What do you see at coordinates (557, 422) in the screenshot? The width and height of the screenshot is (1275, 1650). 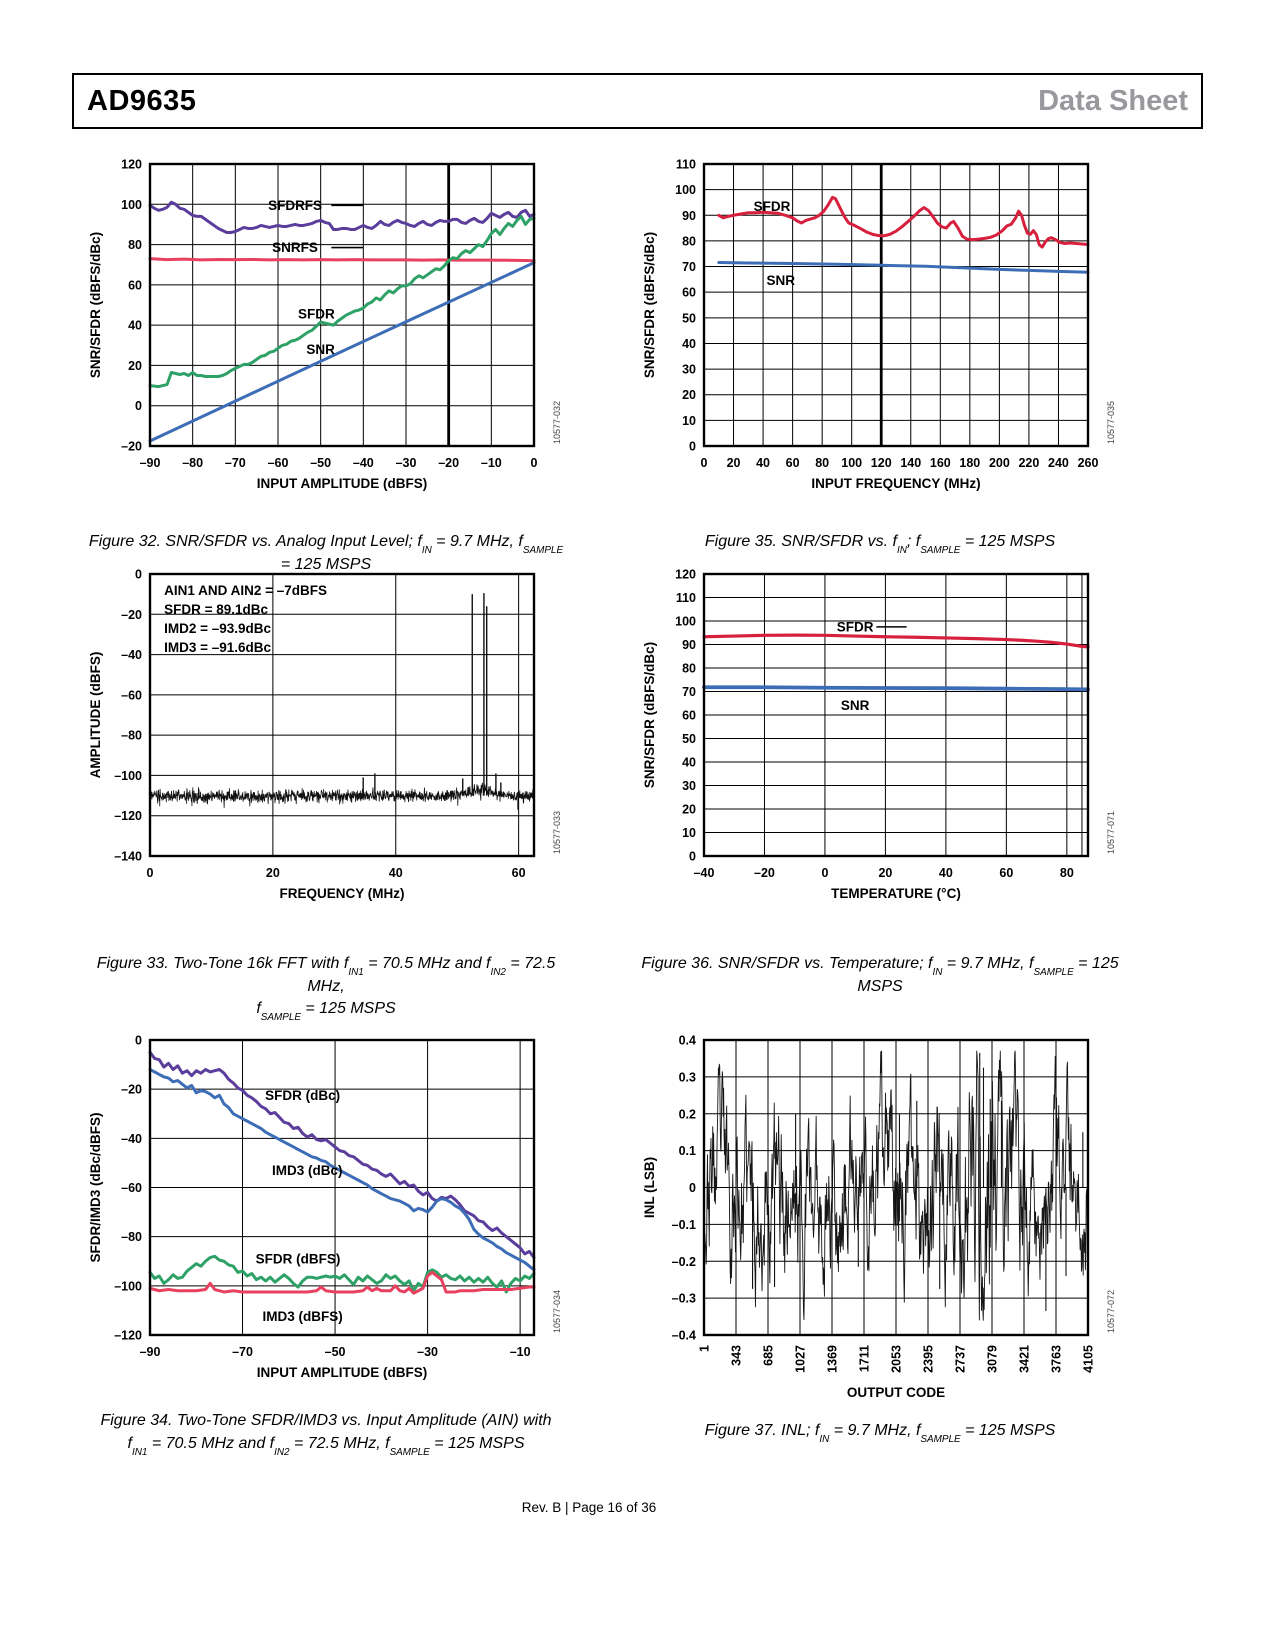 I see `svg-text: 10577-032` at bounding box center [557, 422].